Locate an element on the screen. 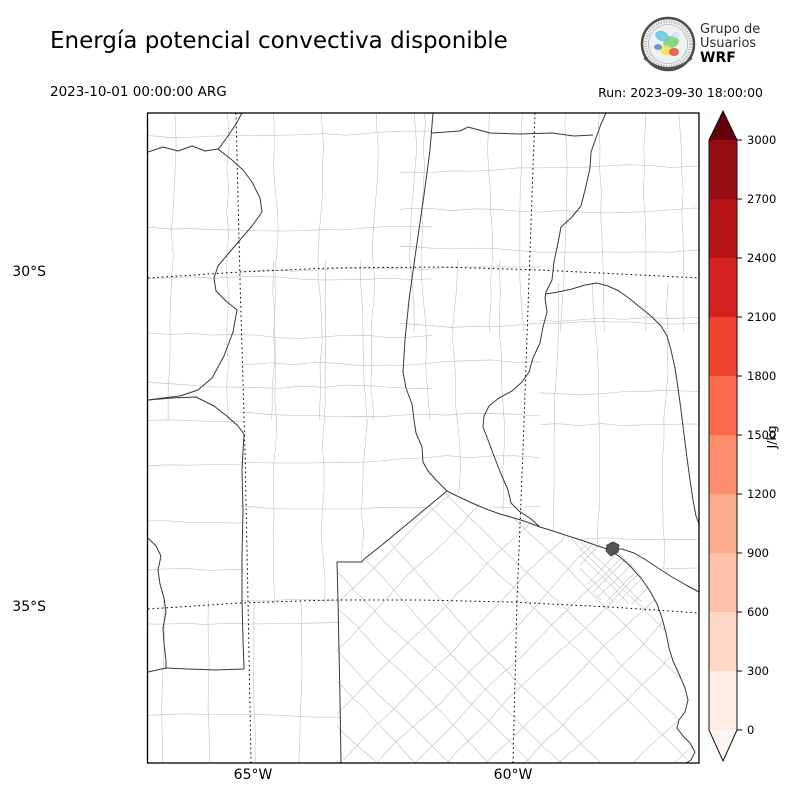  colorbar-over-arrow is located at coordinates (723, 125).